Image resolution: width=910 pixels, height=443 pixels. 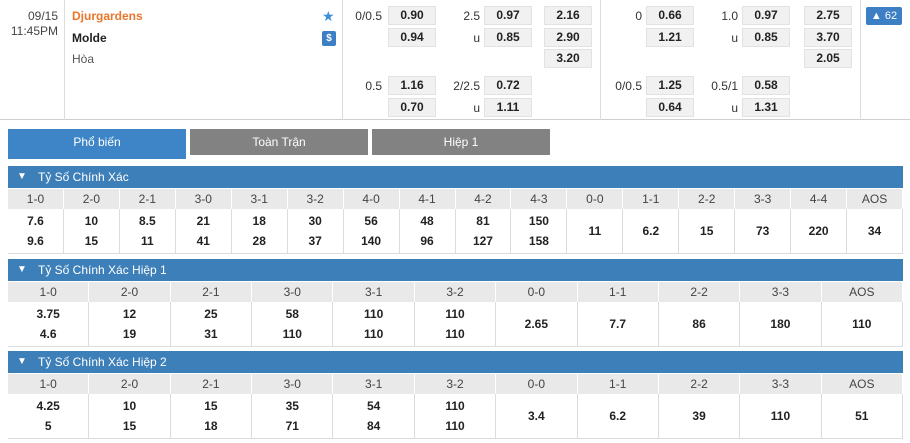 I want to click on odds-value: 2.65, so click(x=536, y=324).